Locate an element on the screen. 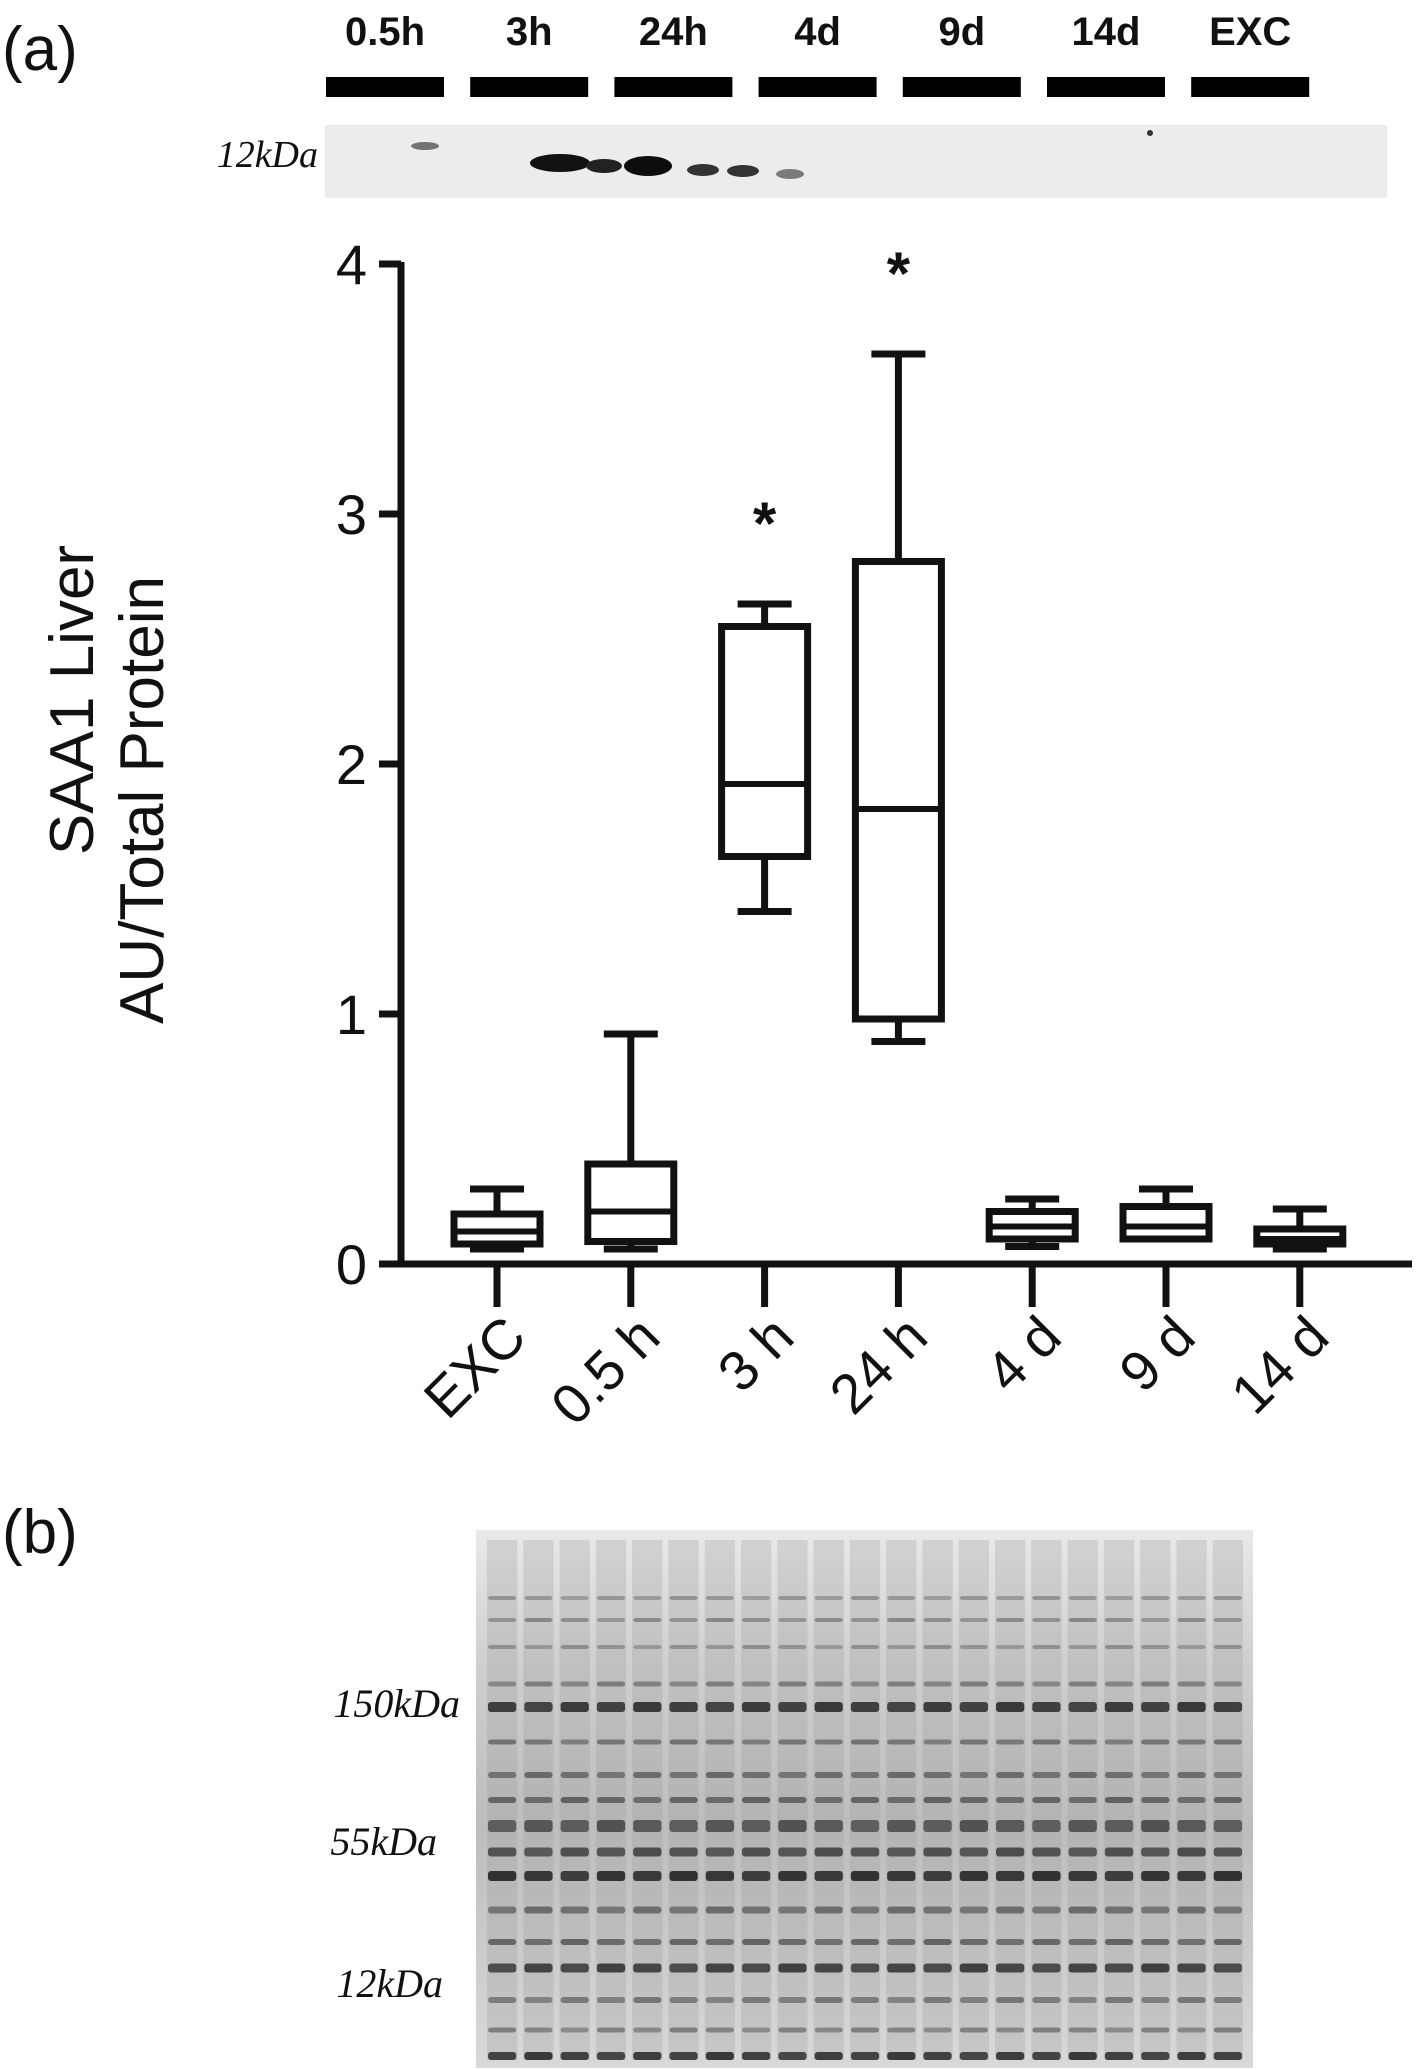  box-group is located at coordinates (1032, 1222).